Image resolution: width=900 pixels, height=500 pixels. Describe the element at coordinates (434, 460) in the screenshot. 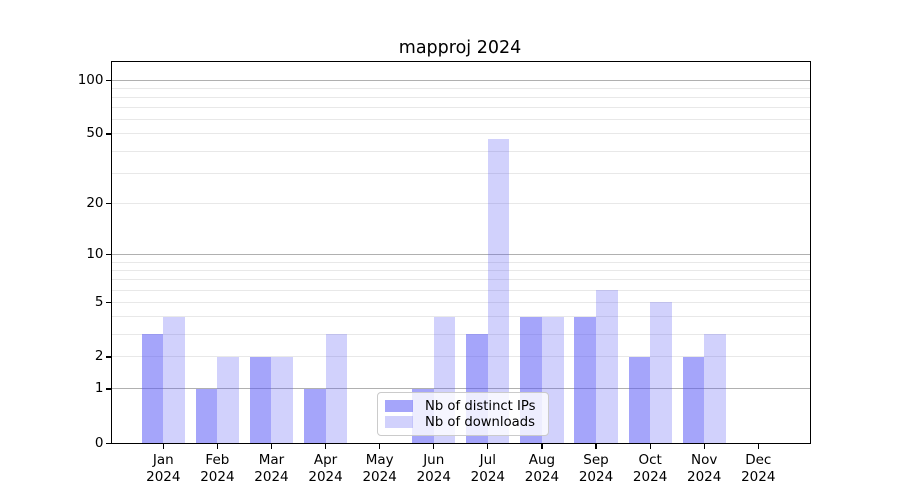

I see `x-tick-month: Jun` at that location.